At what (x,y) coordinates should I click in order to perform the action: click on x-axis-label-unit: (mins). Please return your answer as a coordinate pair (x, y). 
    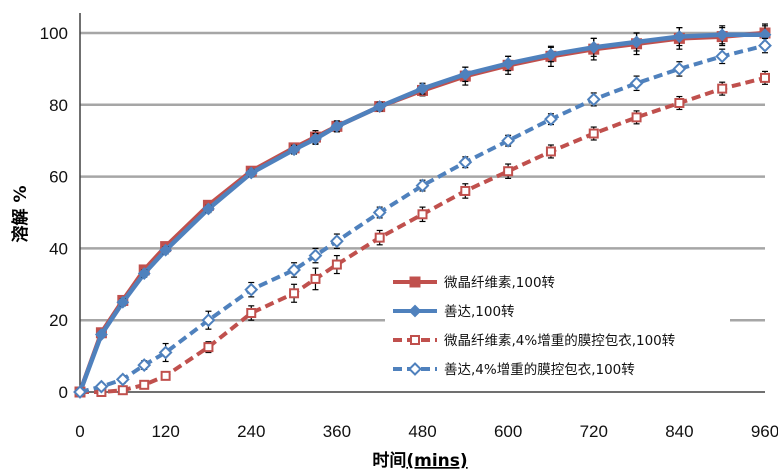
    Looking at the image, I should click on (436, 461).